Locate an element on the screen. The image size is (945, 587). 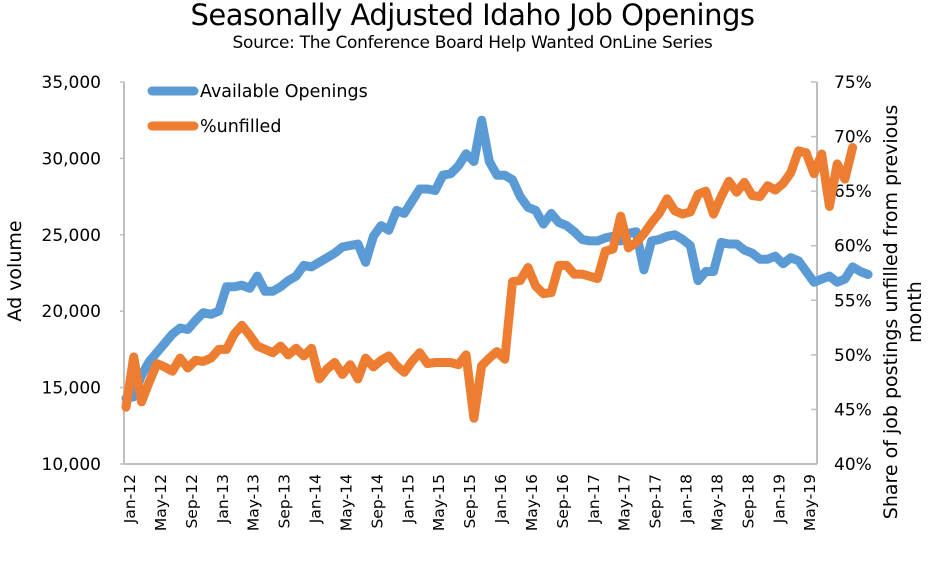
x-tick-label: Sep-15 is located at coordinates (470, 501).